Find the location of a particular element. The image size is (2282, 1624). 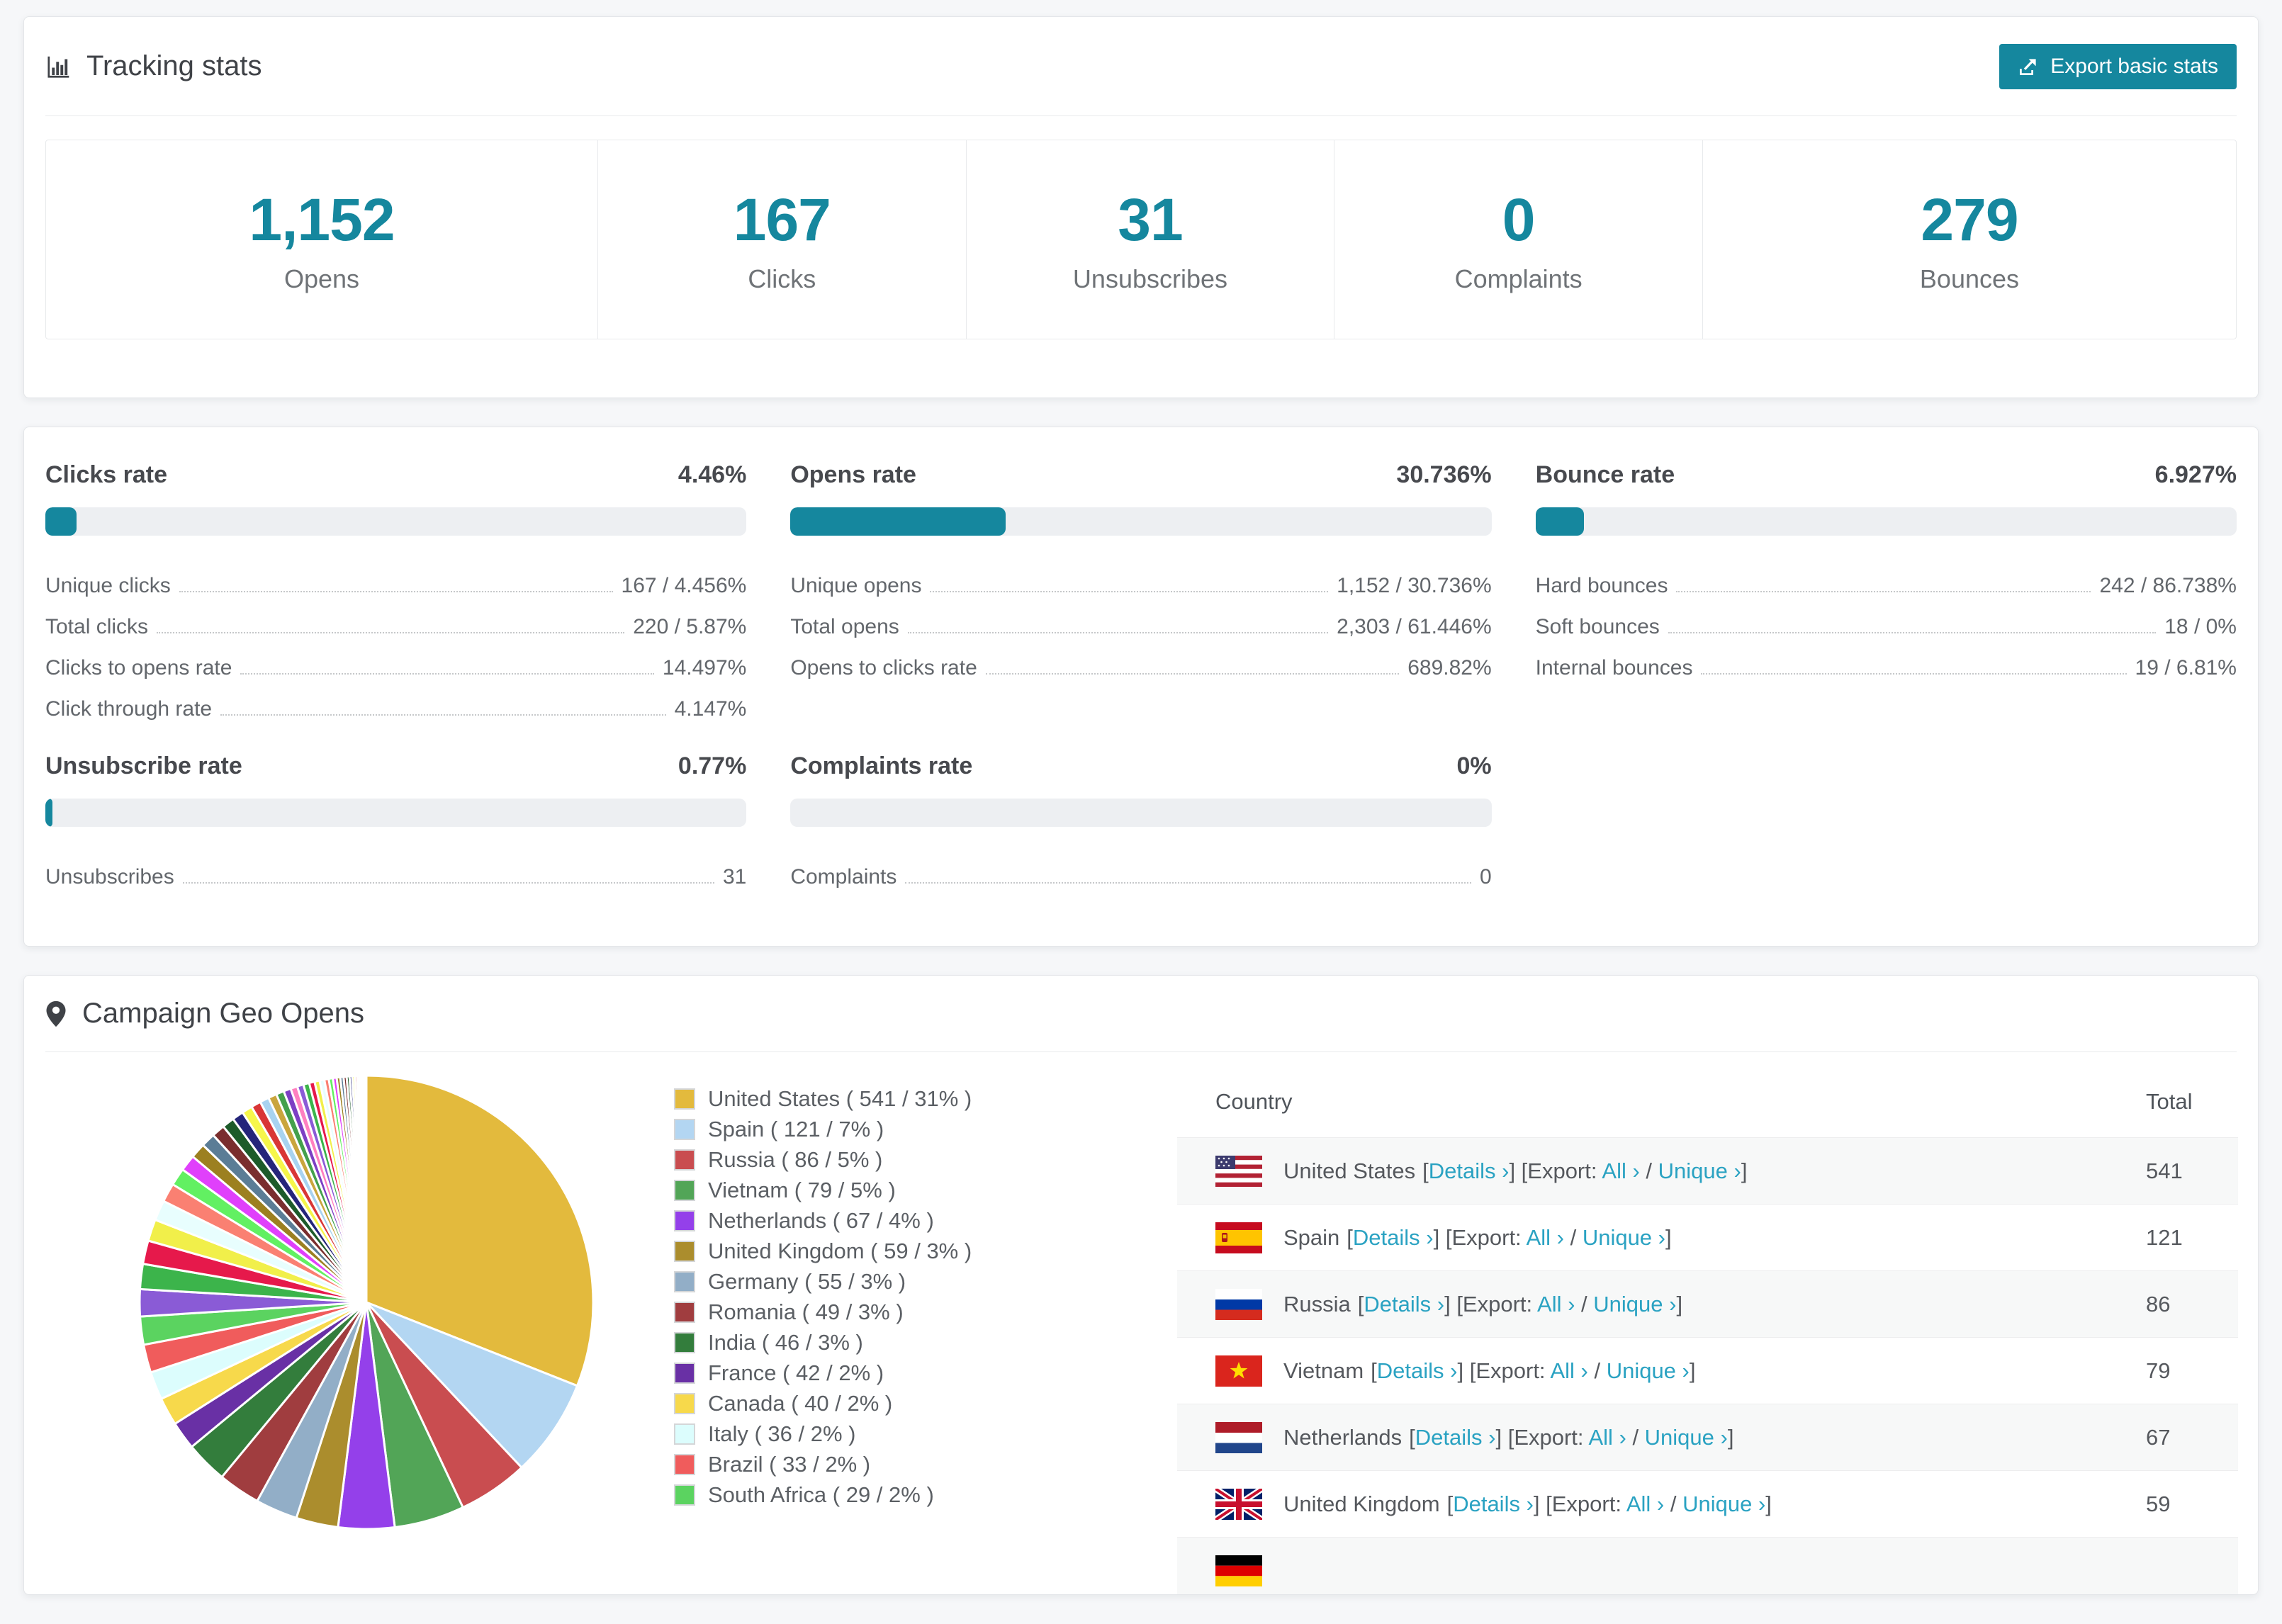

rate-head: Unsubscribe rate 0.77% is located at coordinates (395, 766).